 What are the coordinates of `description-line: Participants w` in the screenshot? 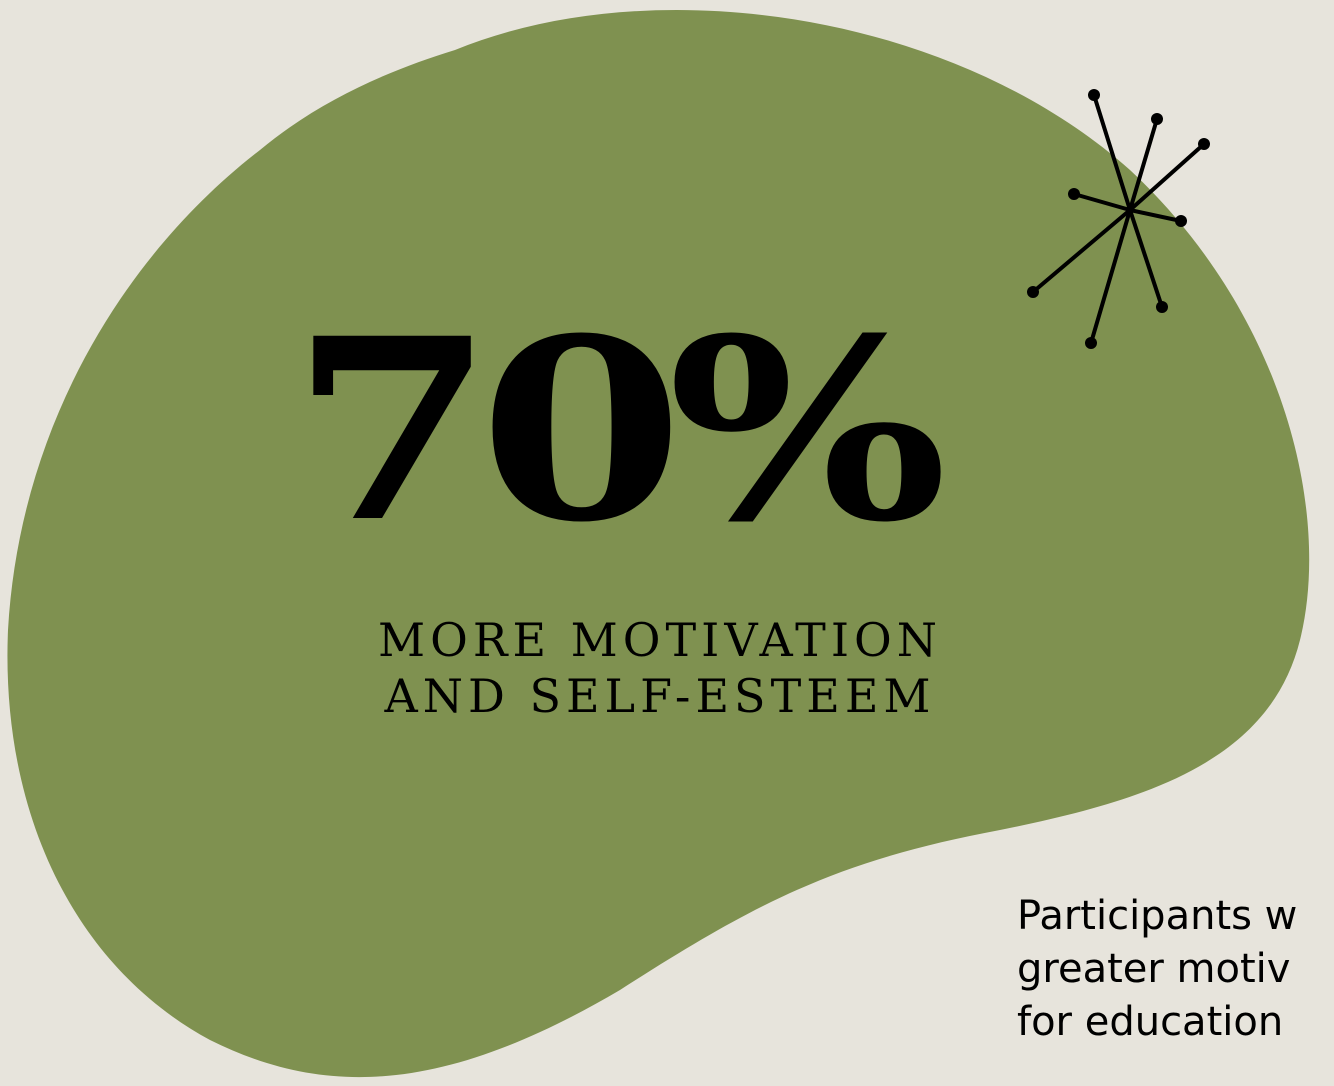 It's located at (1157, 916).